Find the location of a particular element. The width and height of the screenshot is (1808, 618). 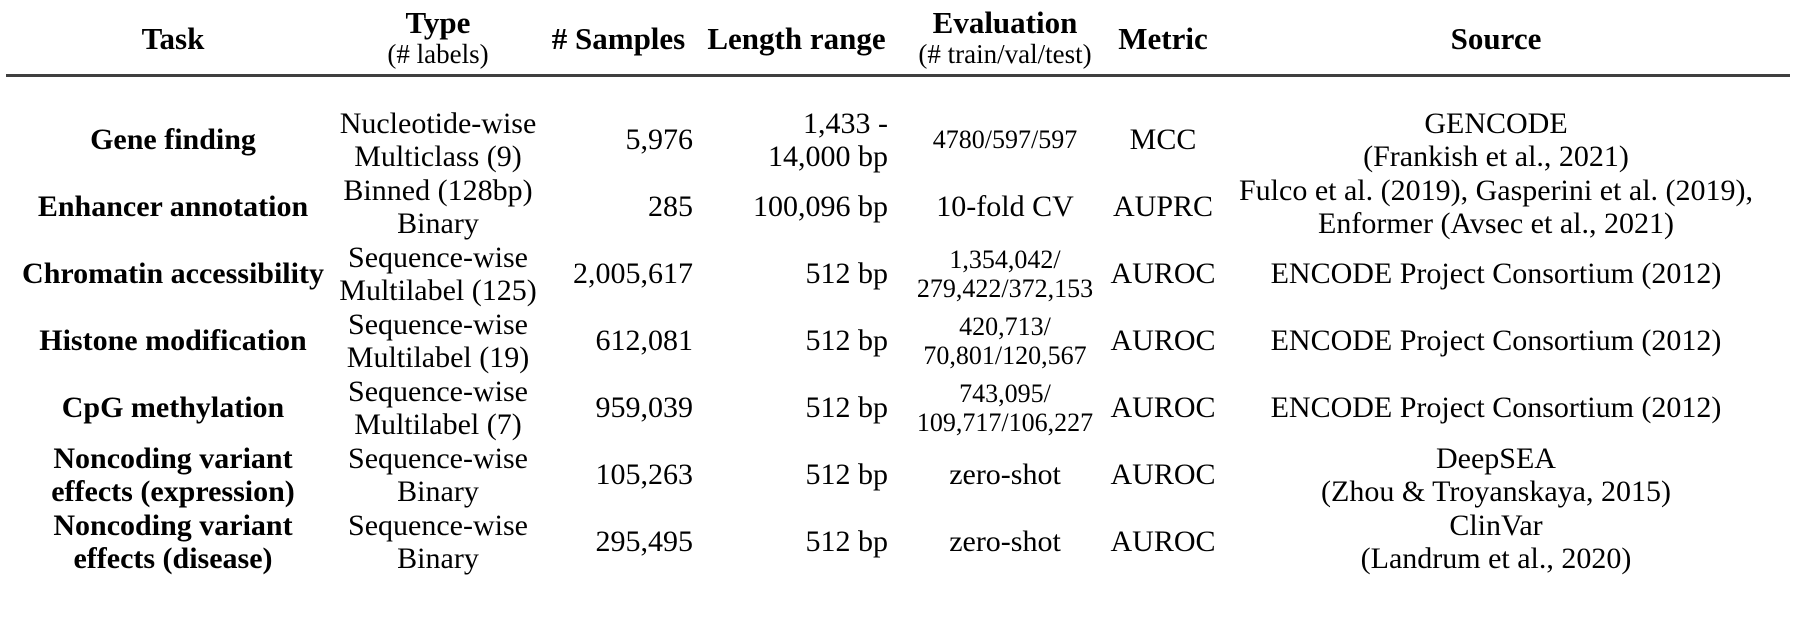

column-header-length-range-label: Length range is located at coordinates (796, 38).